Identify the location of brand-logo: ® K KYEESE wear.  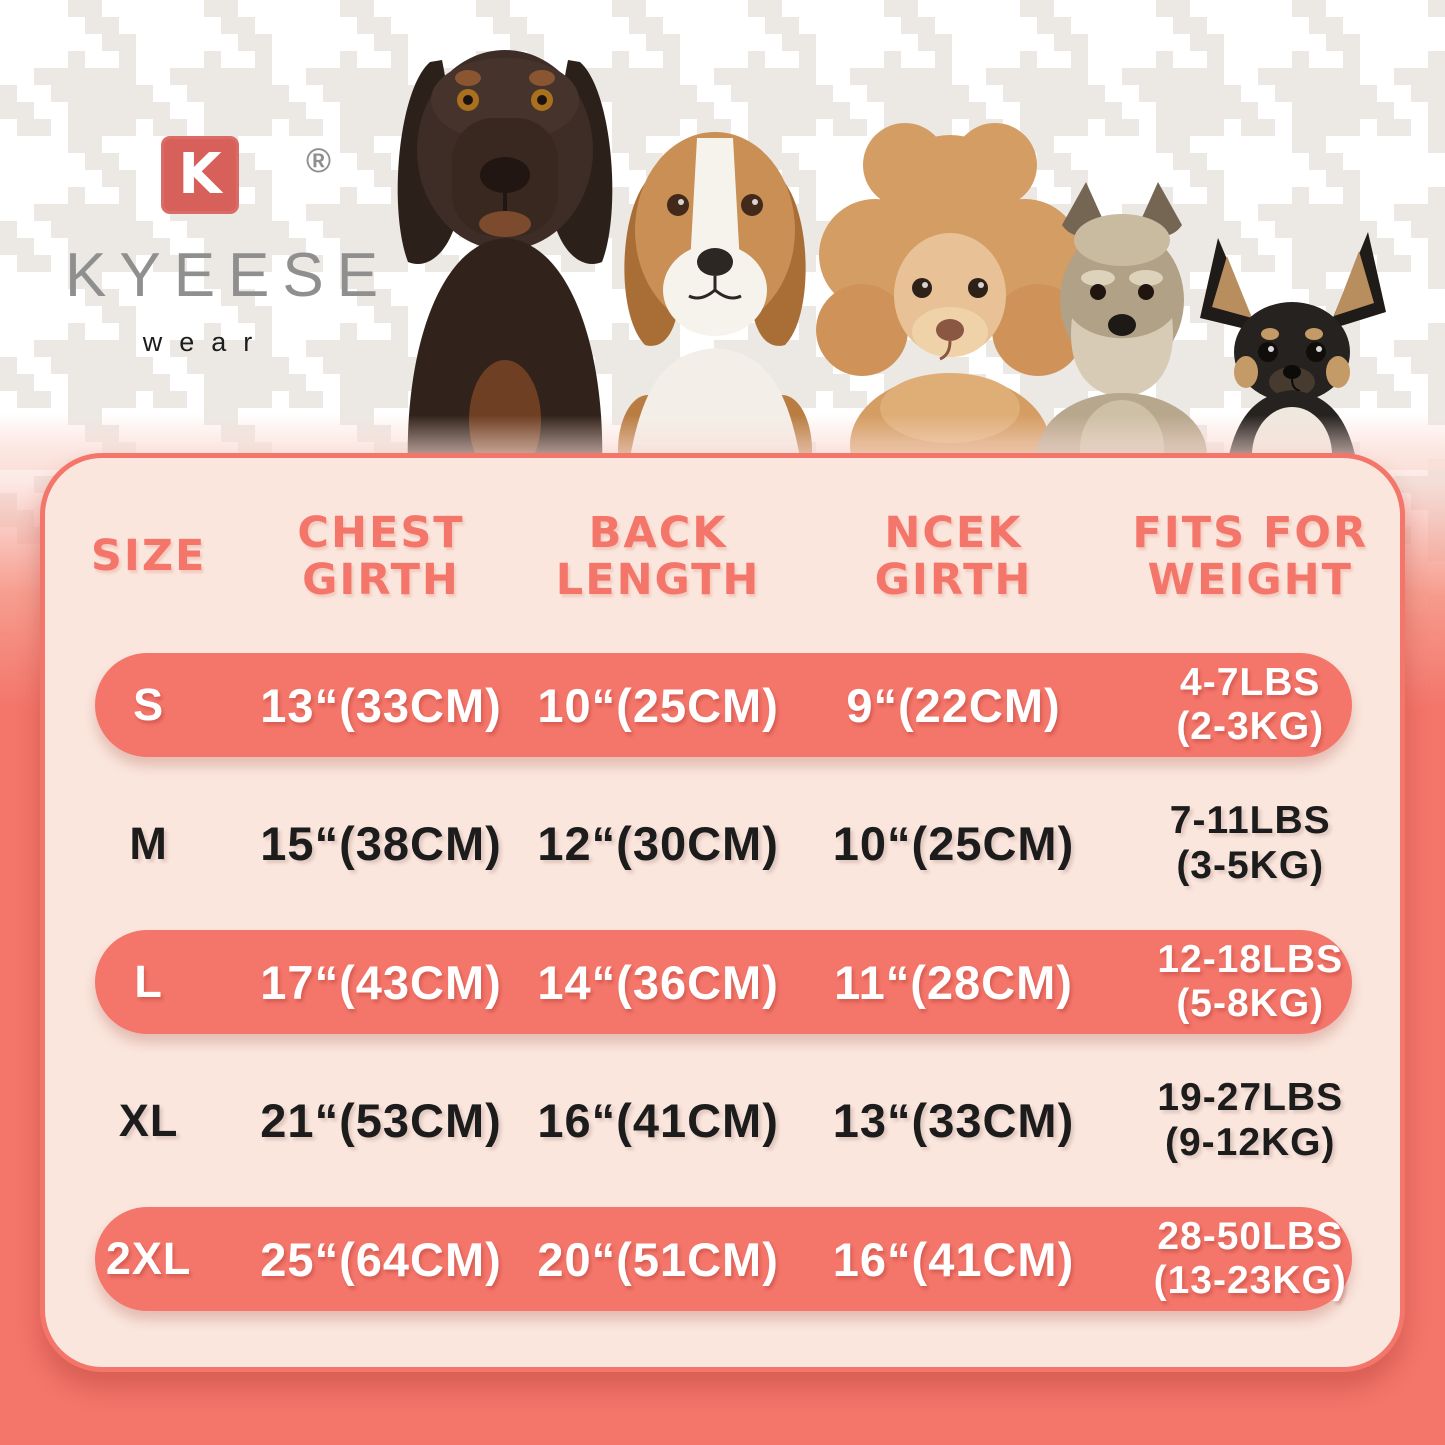
(223, 247).